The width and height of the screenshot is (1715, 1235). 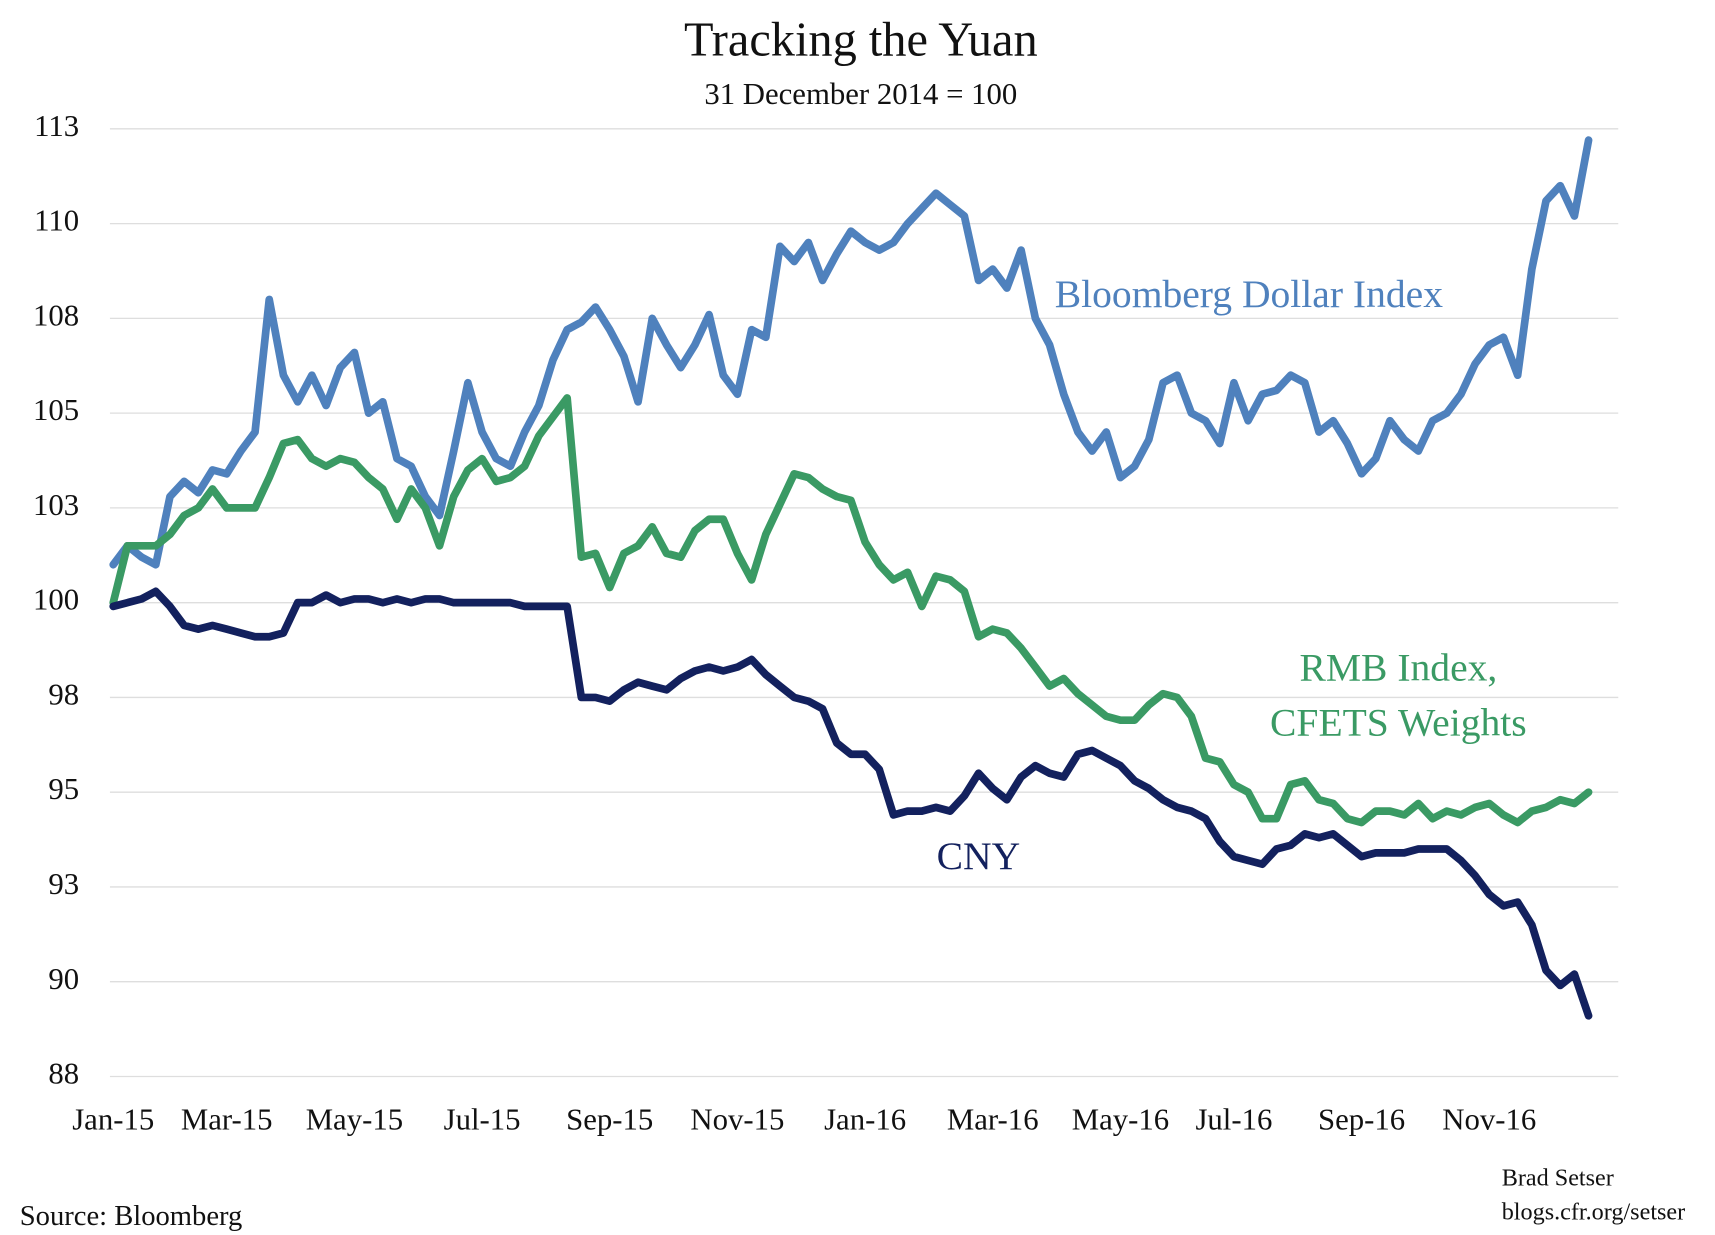 I want to click on x-tick-label: Jan-16, so click(x=865, y=1120).